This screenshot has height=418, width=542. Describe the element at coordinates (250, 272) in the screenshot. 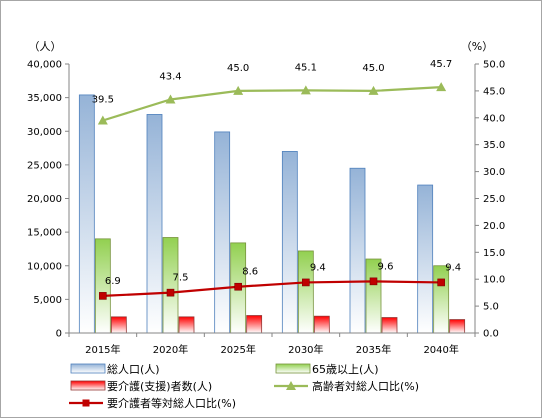

I see `data-label-1-2: 8.6` at that location.